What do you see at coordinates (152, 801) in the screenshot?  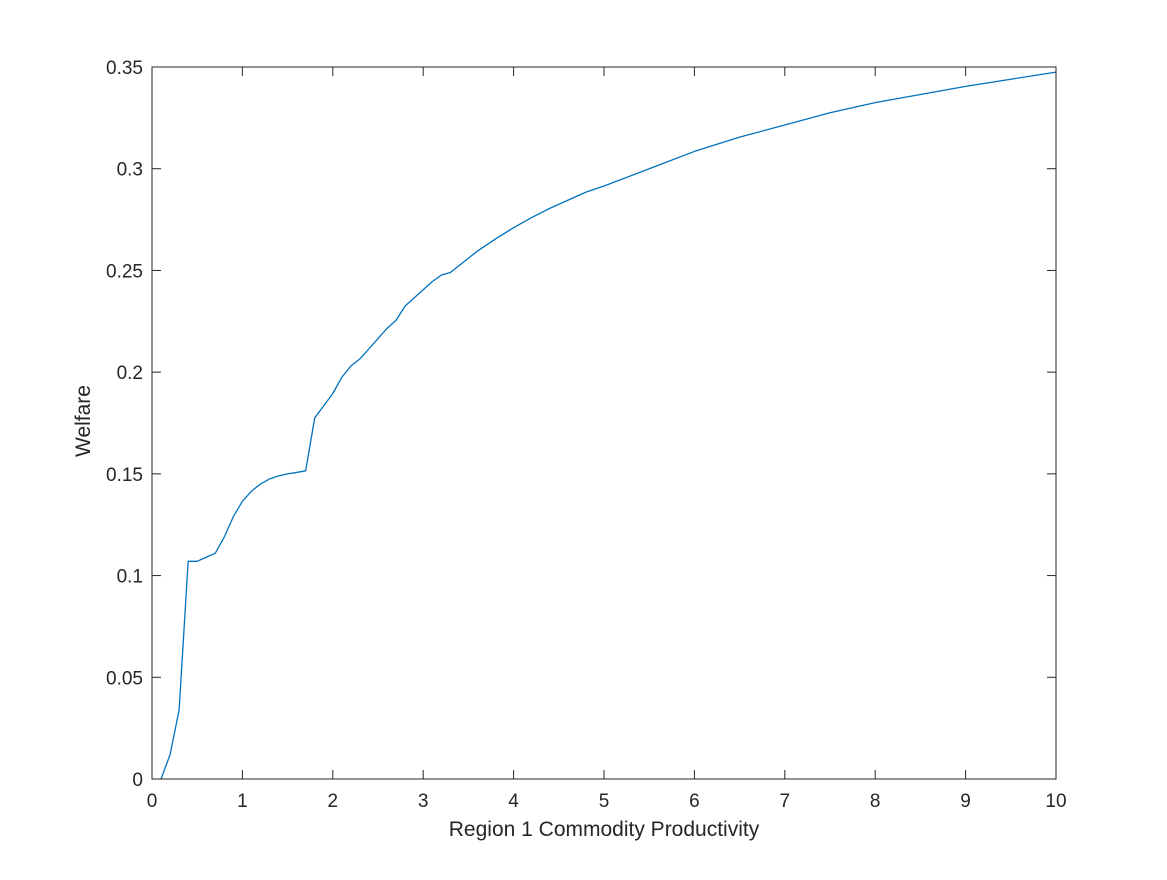 I see `x-tick-label: 0` at bounding box center [152, 801].